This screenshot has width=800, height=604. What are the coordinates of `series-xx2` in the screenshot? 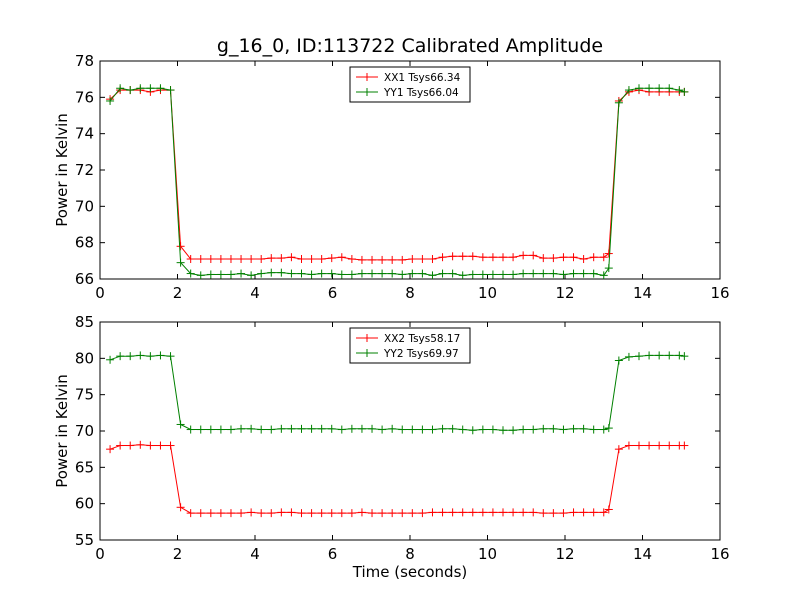 It's located at (397, 479).